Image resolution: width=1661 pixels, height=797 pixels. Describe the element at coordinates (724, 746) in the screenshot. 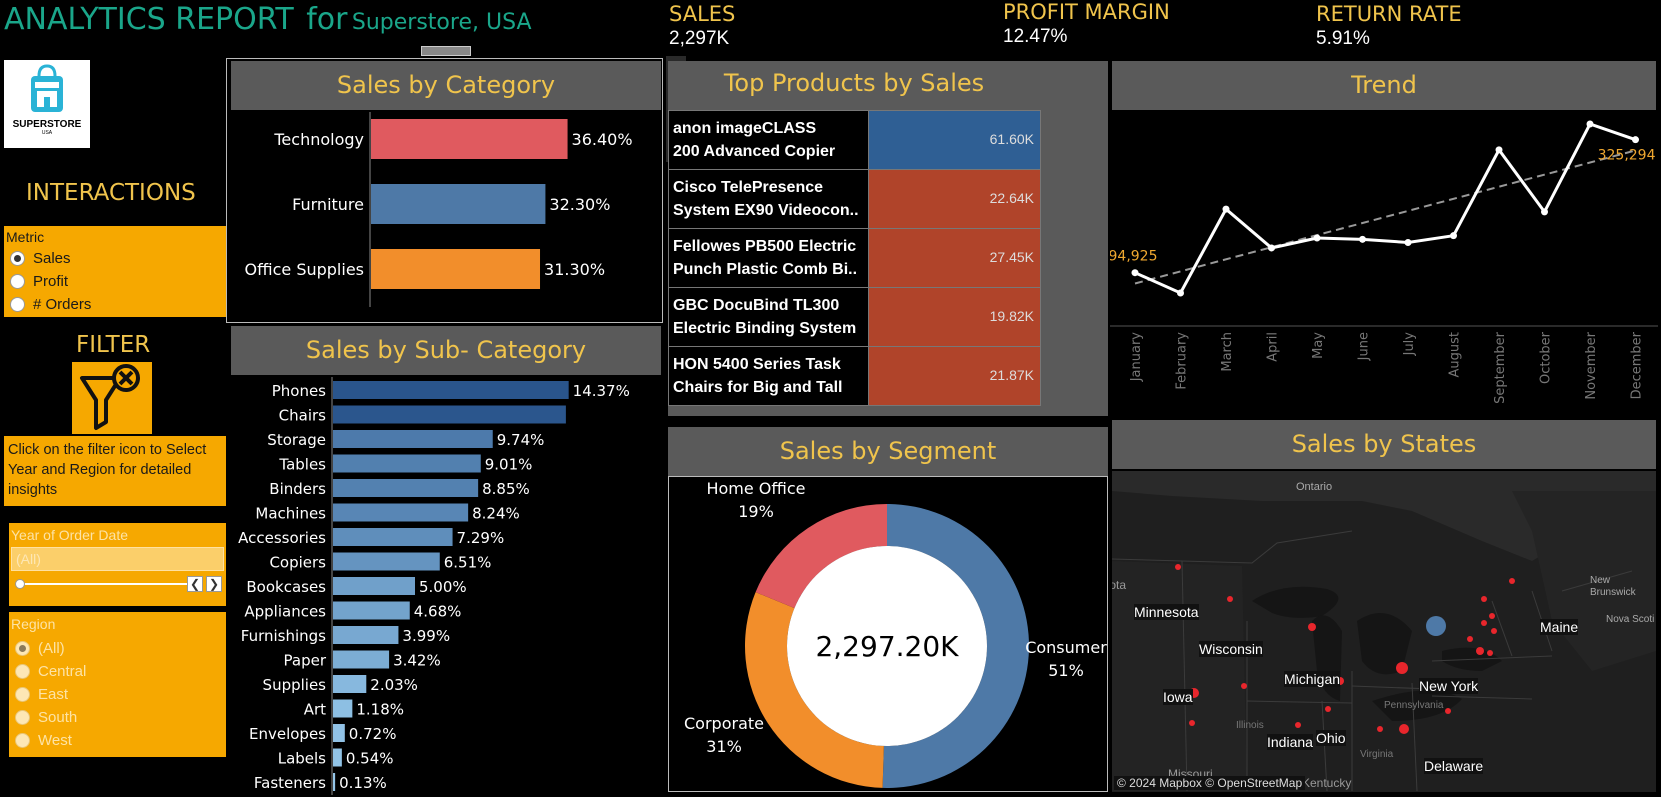

I see `segment-value-label: 31%` at that location.